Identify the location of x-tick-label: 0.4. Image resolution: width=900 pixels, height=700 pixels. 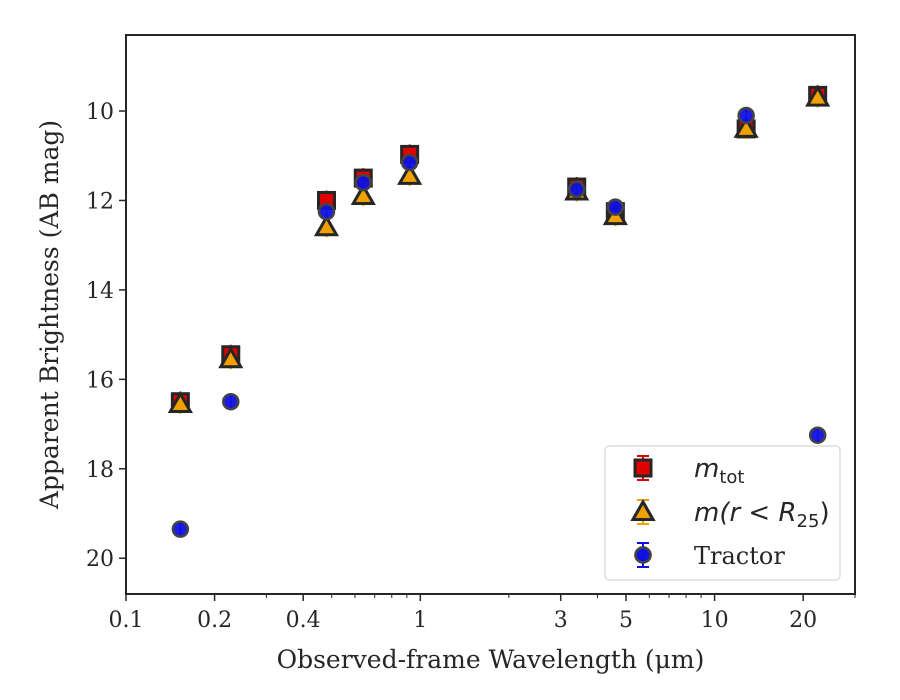
(303, 620).